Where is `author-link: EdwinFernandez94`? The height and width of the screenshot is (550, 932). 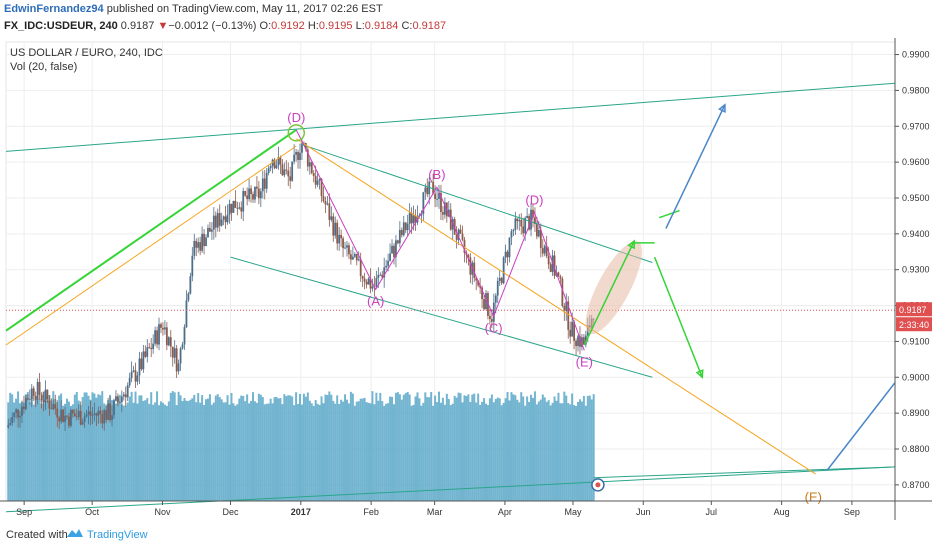
author-link: EdwinFernandez94 is located at coordinates (54, 9).